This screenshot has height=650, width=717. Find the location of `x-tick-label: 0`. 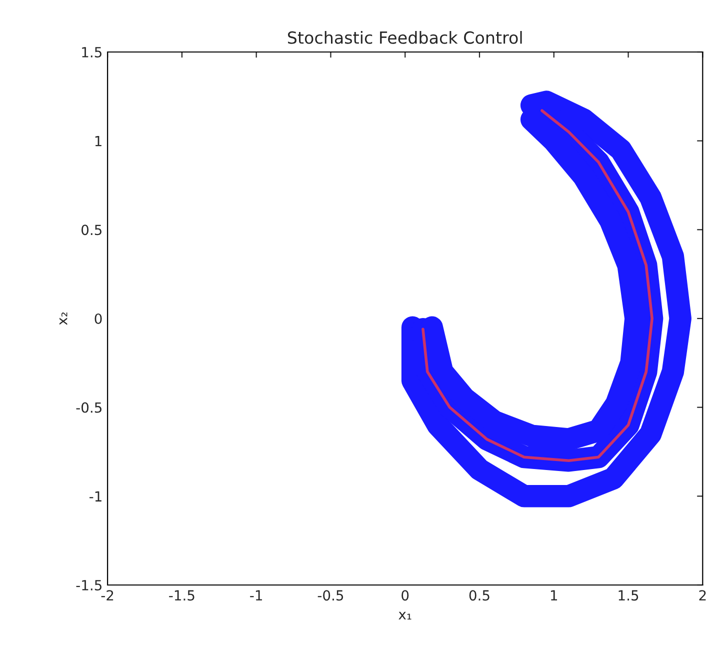

x-tick-label: 0 is located at coordinates (405, 595).